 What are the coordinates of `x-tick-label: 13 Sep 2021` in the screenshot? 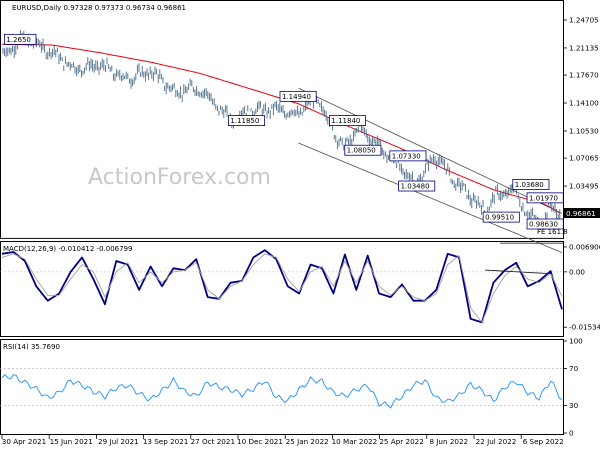 It's located at (166, 441).